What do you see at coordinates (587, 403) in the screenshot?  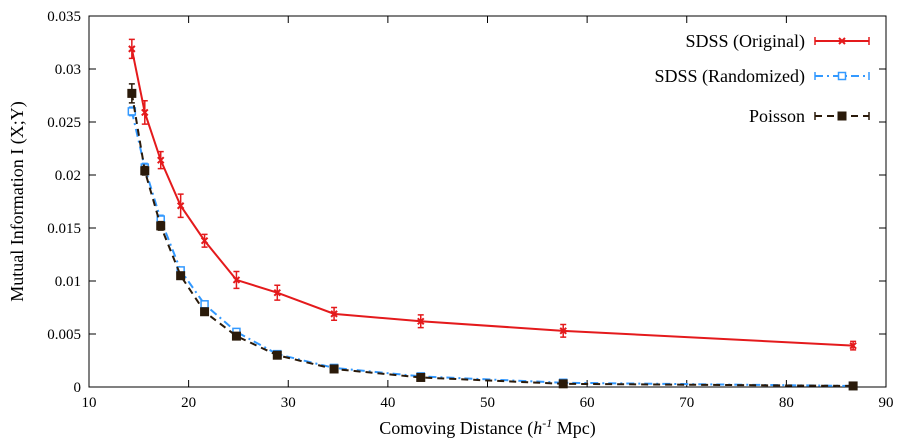 I see `x-tick-label: 60` at bounding box center [587, 403].